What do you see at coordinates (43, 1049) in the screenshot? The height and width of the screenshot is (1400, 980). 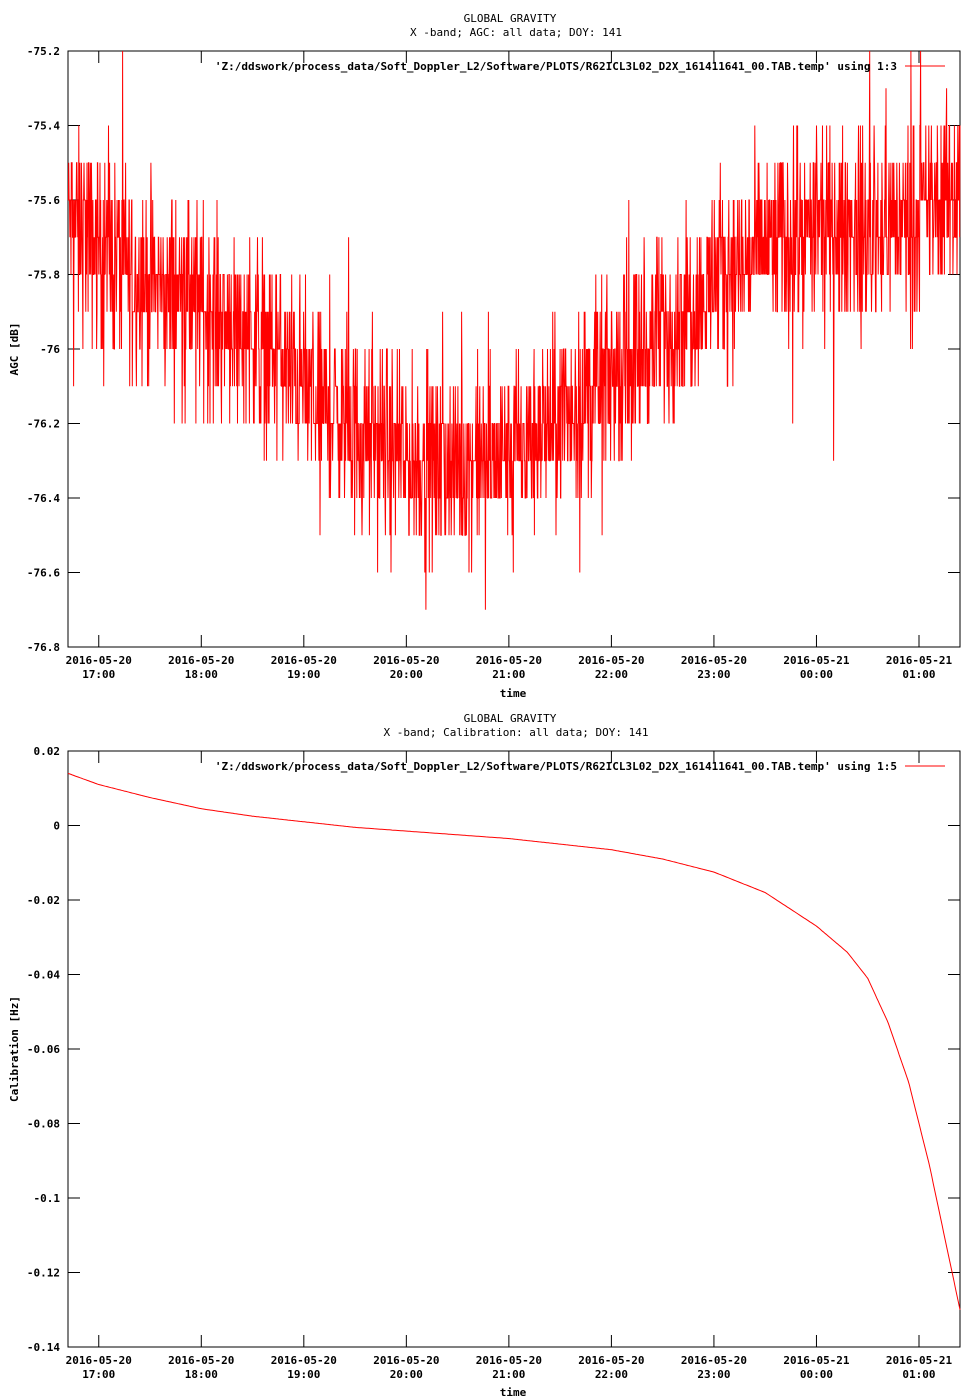 I see `calibration-y-tick-label: -0.06` at bounding box center [43, 1049].